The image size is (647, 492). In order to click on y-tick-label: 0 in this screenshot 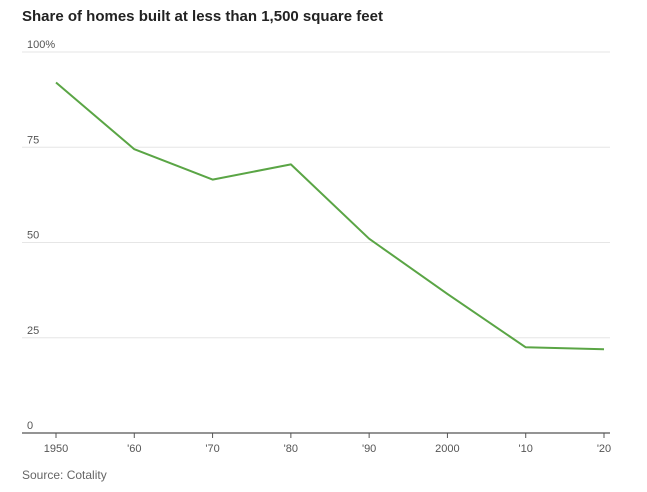, I will do `click(30, 426)`.